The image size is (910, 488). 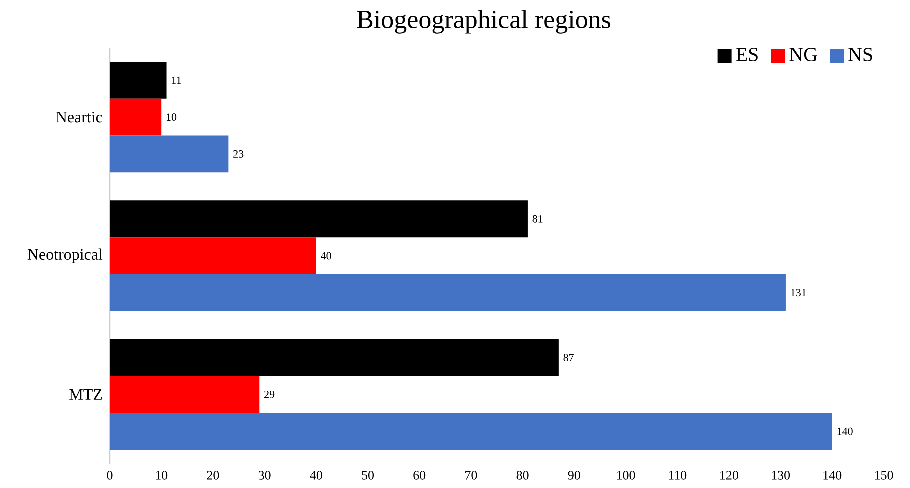 What do you see at coordinates (79, 117) in the screenshot?
I see `y-tick-label: Neartic` at bounding box center [79, 117].